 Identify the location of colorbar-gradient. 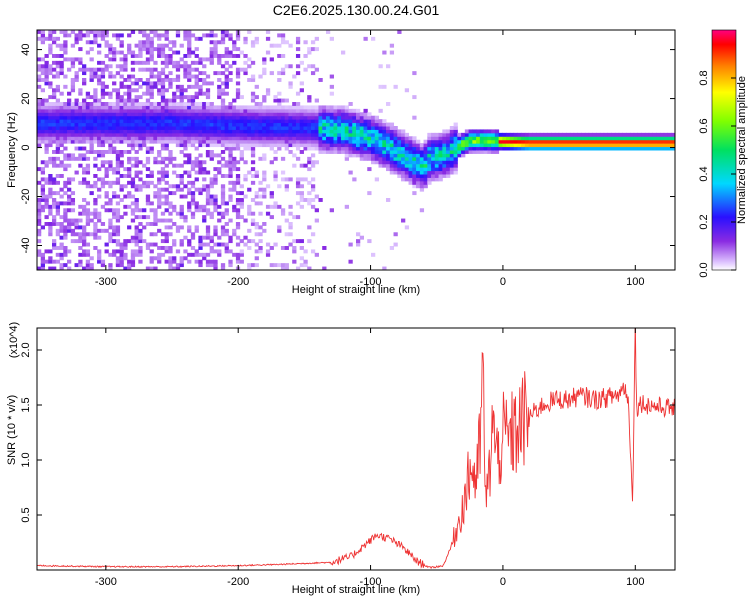
(724, 150).